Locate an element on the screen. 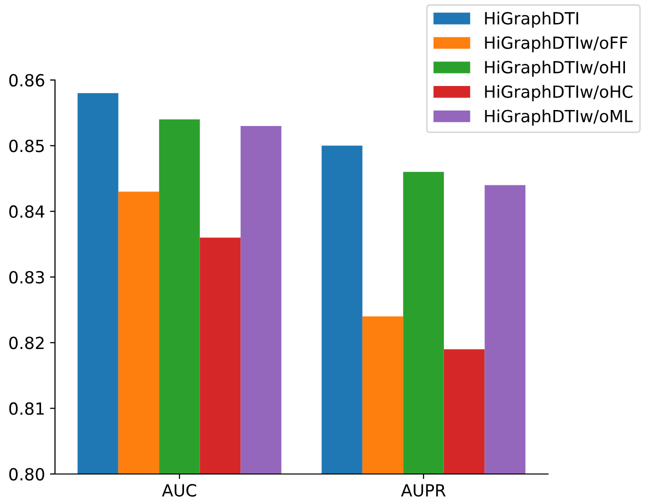 This screenshot has height=497, width=645. legend-label: HiGraphDTIw/oHC is located at coordinates (558, 93).